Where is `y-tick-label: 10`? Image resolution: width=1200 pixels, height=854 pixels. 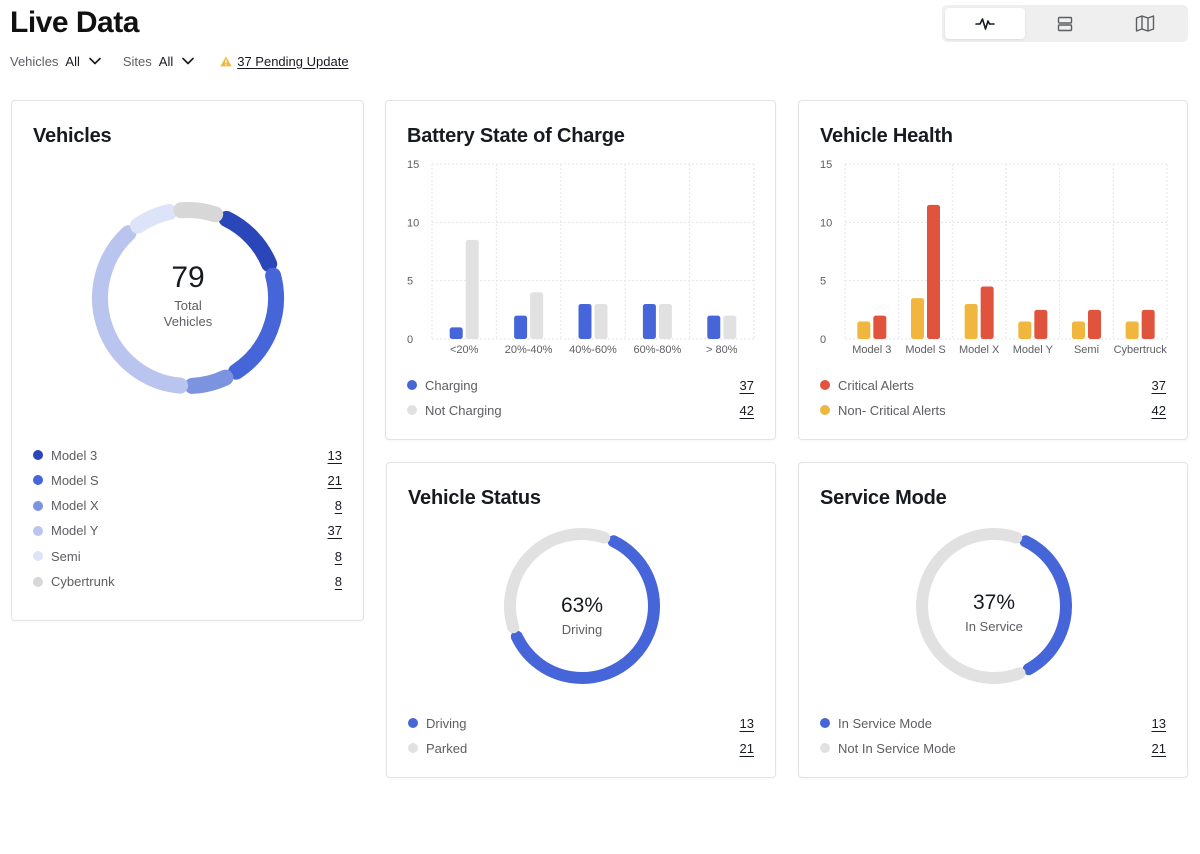
y-tick-label: 10 is located at coordinates (413, 223).